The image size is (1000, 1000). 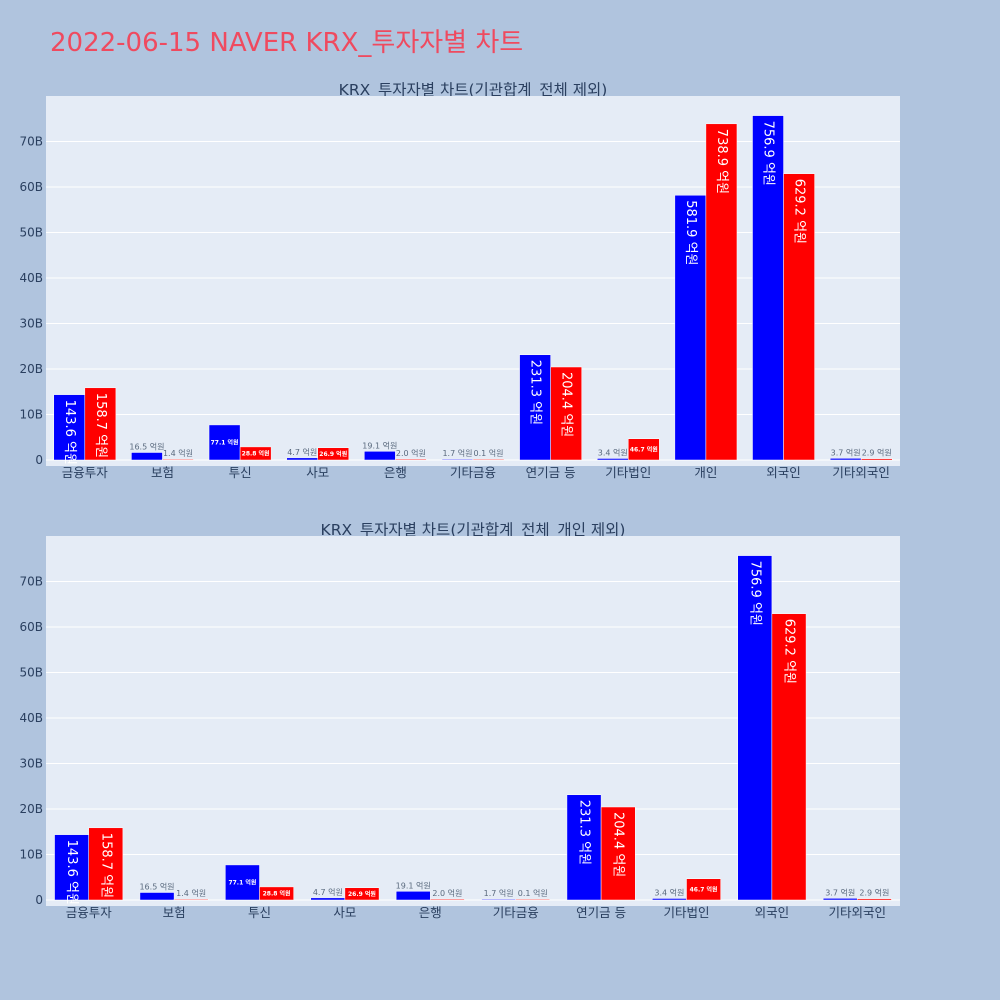 I want to click on data-label: 16.5 억원, so click(x=146, y=446).